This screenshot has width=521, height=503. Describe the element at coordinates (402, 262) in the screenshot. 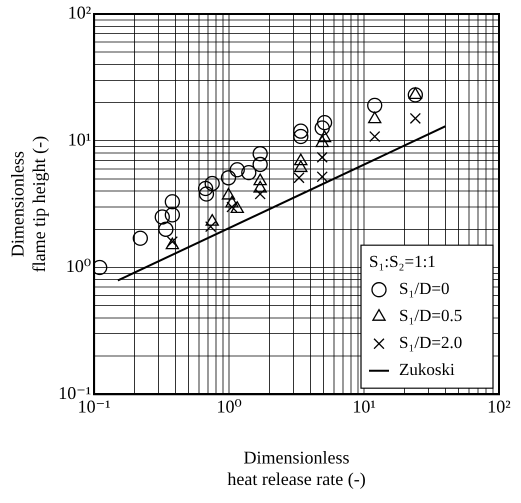

I see `legend-title: S₁:S₂=1:1` at that location.